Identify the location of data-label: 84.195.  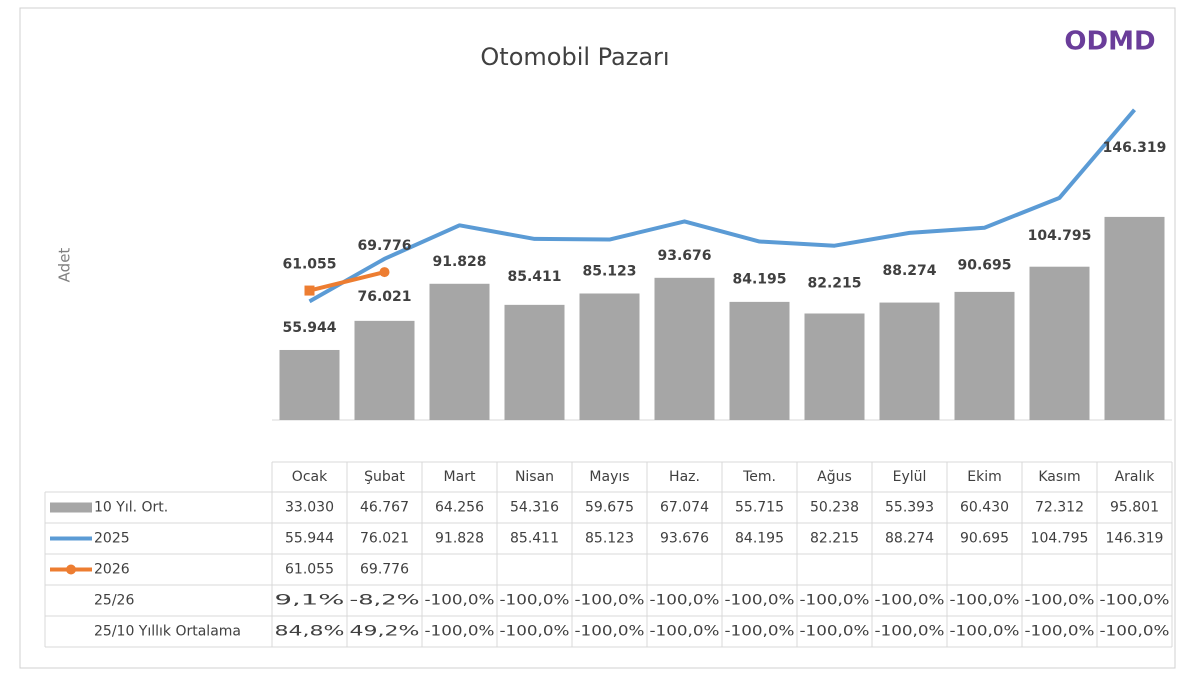
(759, 280).